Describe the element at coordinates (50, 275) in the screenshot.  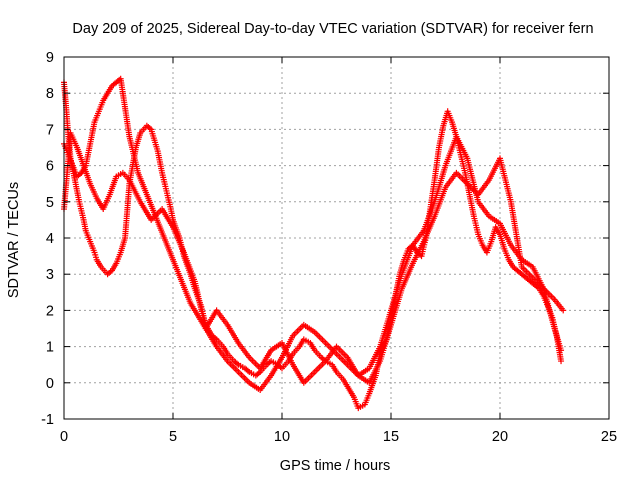
I see `y-tick-label: 3` at that location.